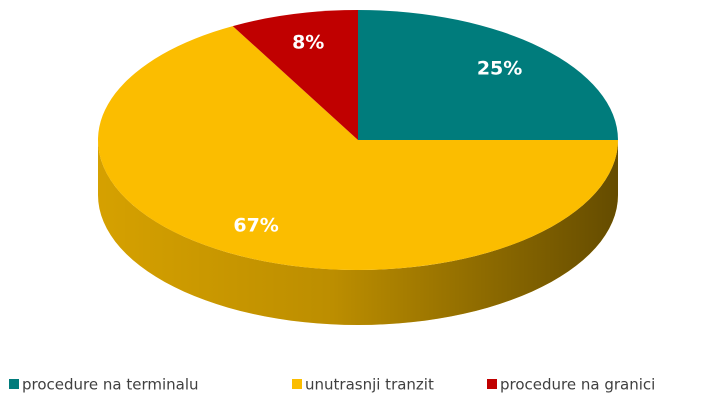 Image resolution: width=717 pixels, height=400 pixels. What do you see at coordinates (369, 385) in the screenshot?
I see `legend-label: unutrasnji tranzit` at bounding box center [369, 385].